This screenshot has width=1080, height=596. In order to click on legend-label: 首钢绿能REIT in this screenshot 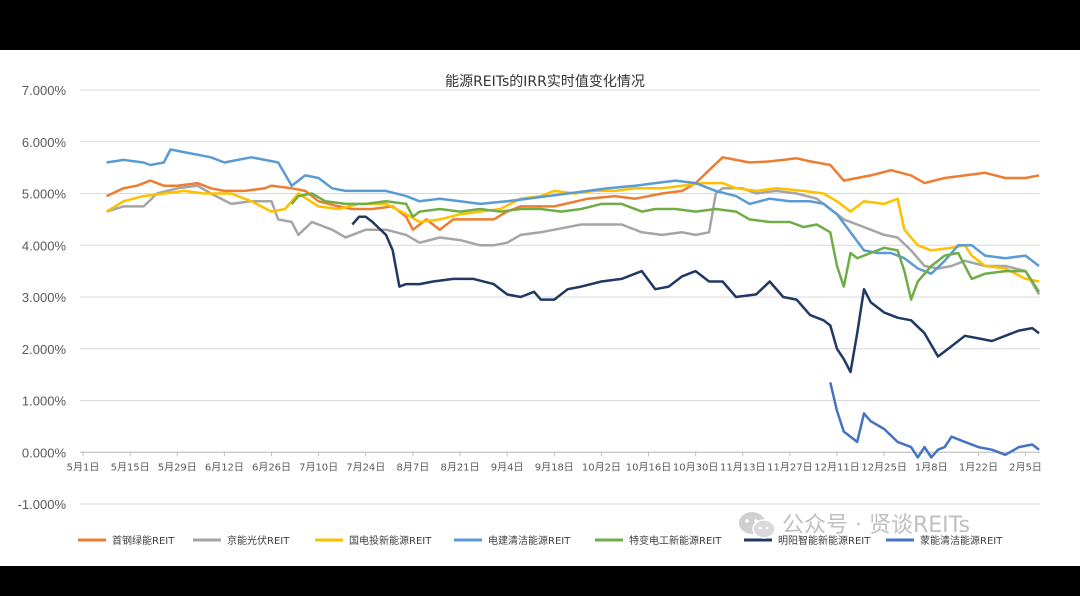, I will do `click(143, 540)`.